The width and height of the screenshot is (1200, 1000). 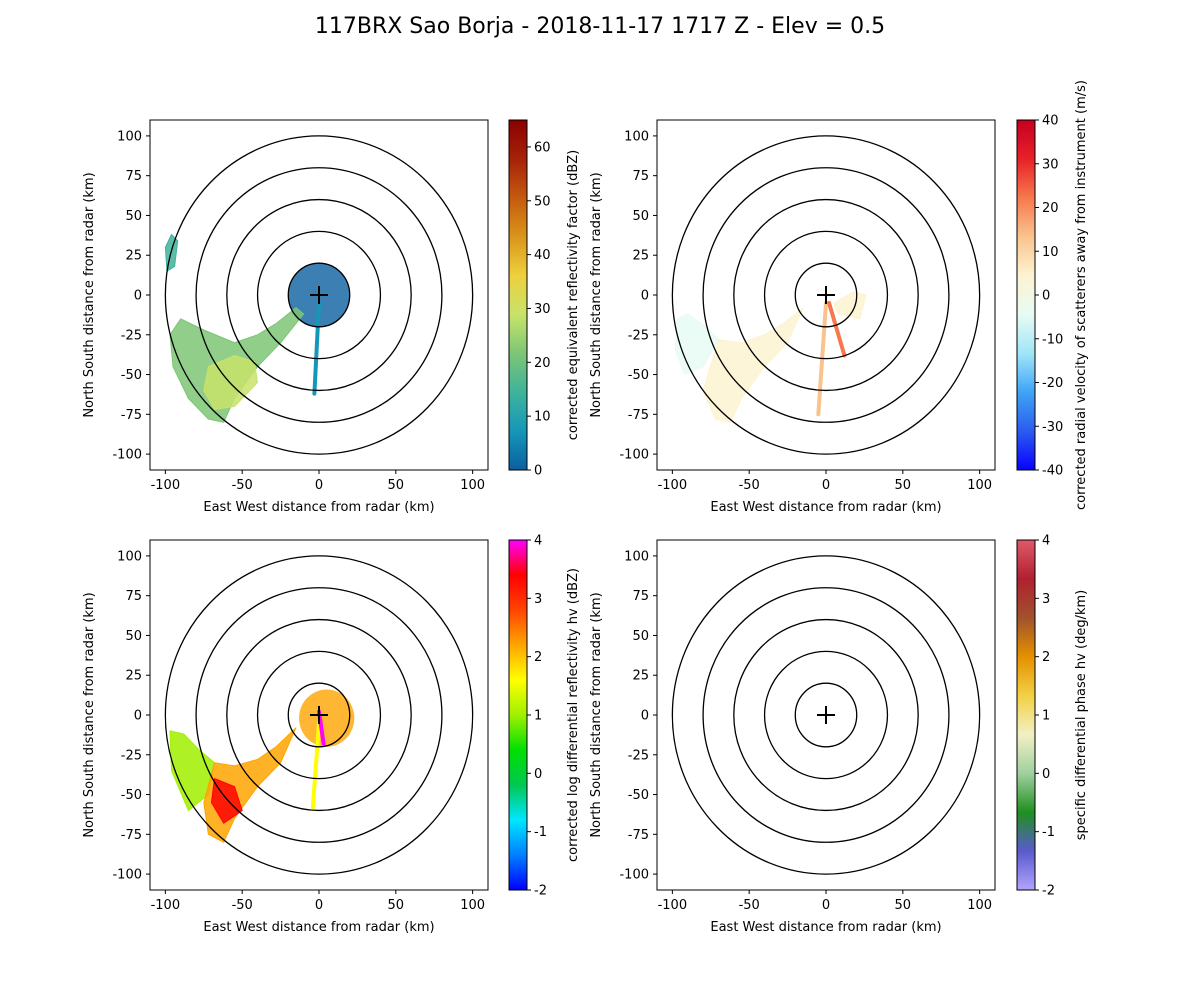 I want to click on colorbar-tick-label: -20, so click(x=1052, y=383).